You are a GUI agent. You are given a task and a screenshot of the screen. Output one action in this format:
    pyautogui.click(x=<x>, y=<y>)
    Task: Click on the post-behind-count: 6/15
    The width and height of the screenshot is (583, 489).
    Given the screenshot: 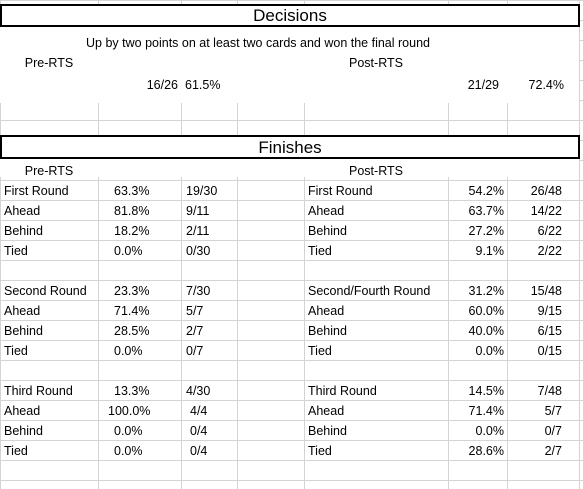 What is the action you would take?
    pyautogui.click(x=549, y=331)
    